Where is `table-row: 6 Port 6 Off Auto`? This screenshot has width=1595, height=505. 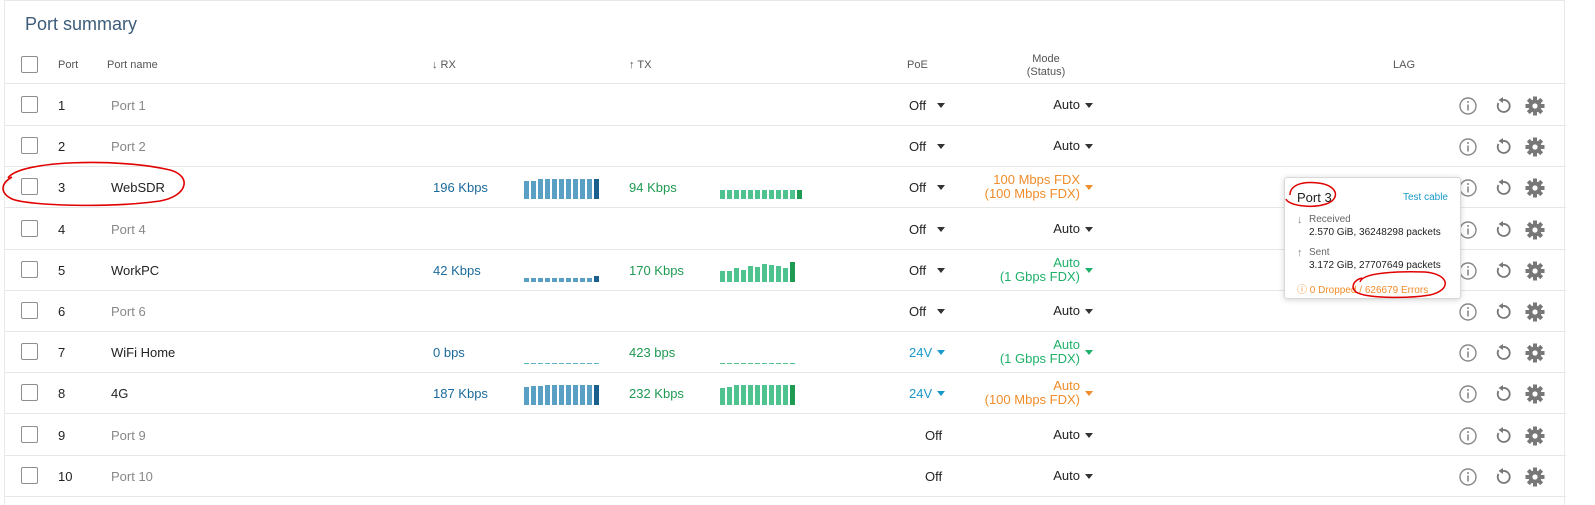
table-row: 6 Port 6 Off Auto is located at coordinates (785, 311).